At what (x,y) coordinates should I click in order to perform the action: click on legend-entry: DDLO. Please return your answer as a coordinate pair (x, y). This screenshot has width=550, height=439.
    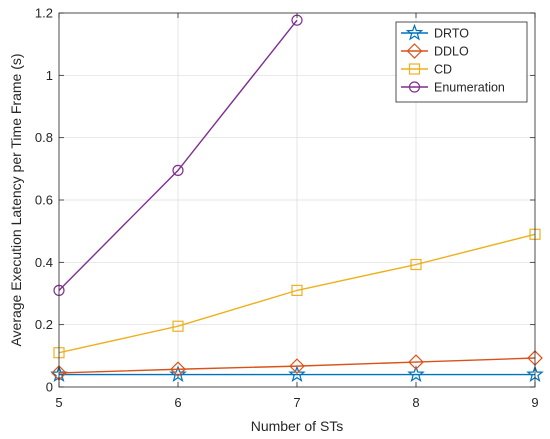
    Looking at the image, I should click on (435, 51).